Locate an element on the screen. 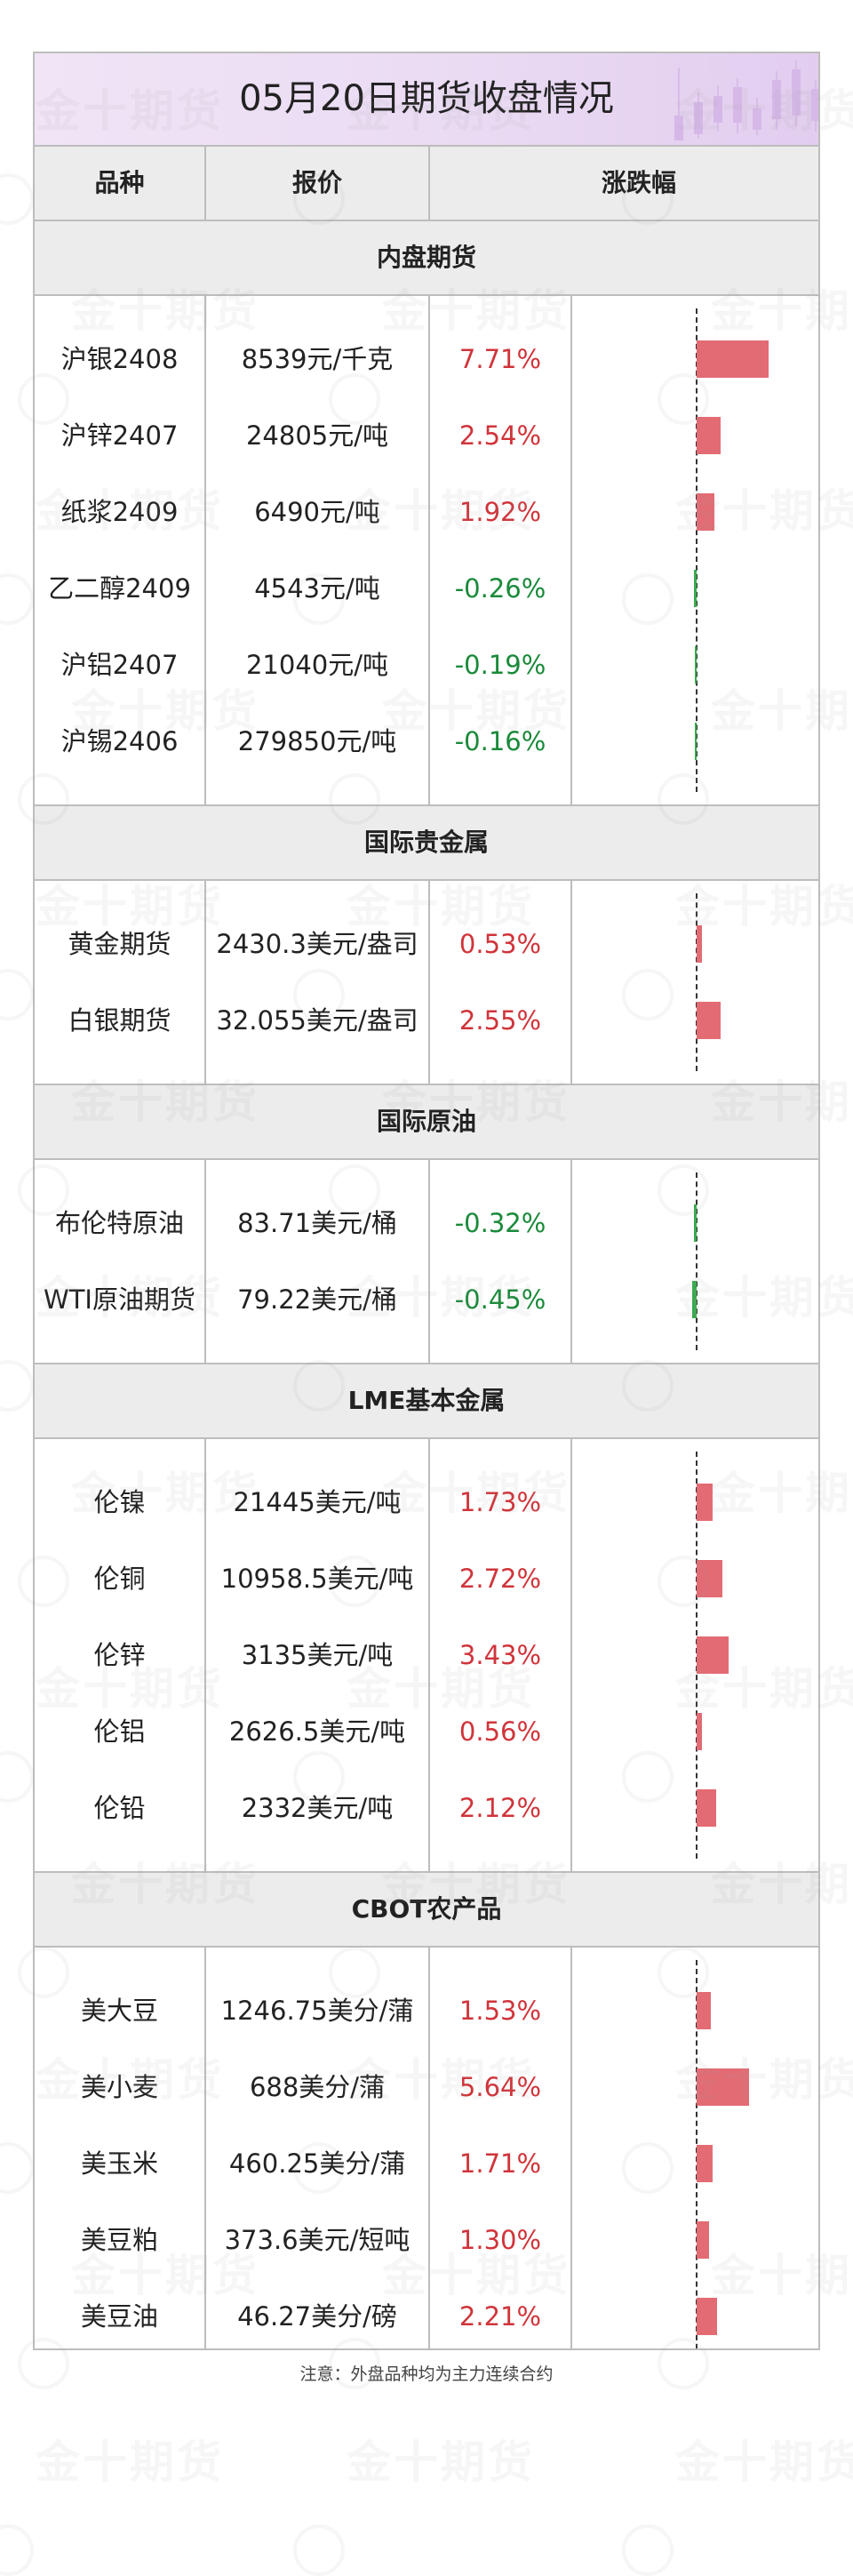 This screenshot has width=853, height=2576. row-name: 美豆油 is located at coordinates (119, 2316).